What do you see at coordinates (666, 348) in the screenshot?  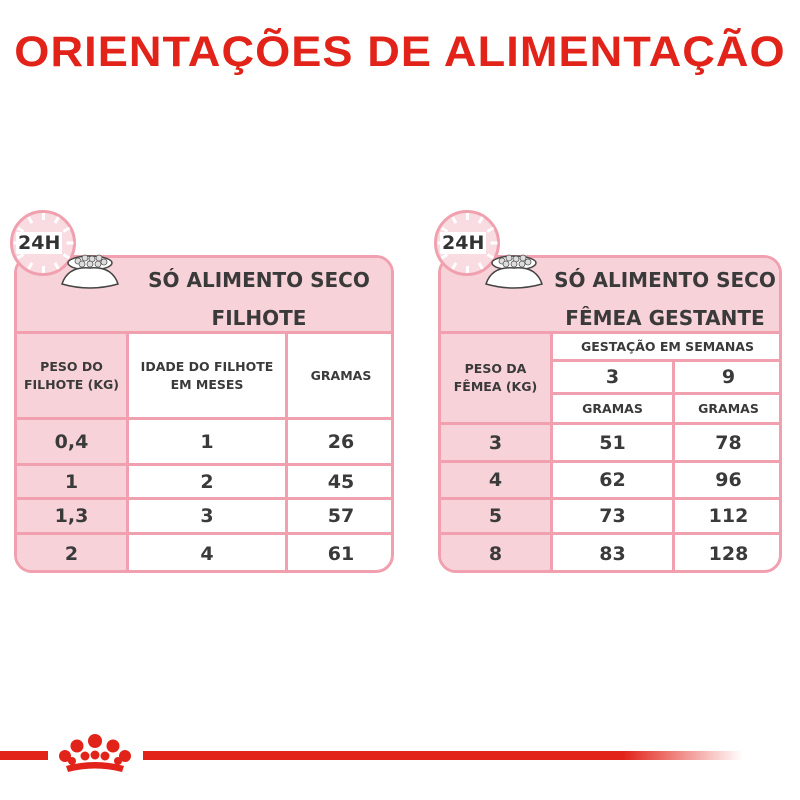 I see `column-group-header-weeks: GESTAÇÃO EM SEMANAS` at bounding box center [666, 348].